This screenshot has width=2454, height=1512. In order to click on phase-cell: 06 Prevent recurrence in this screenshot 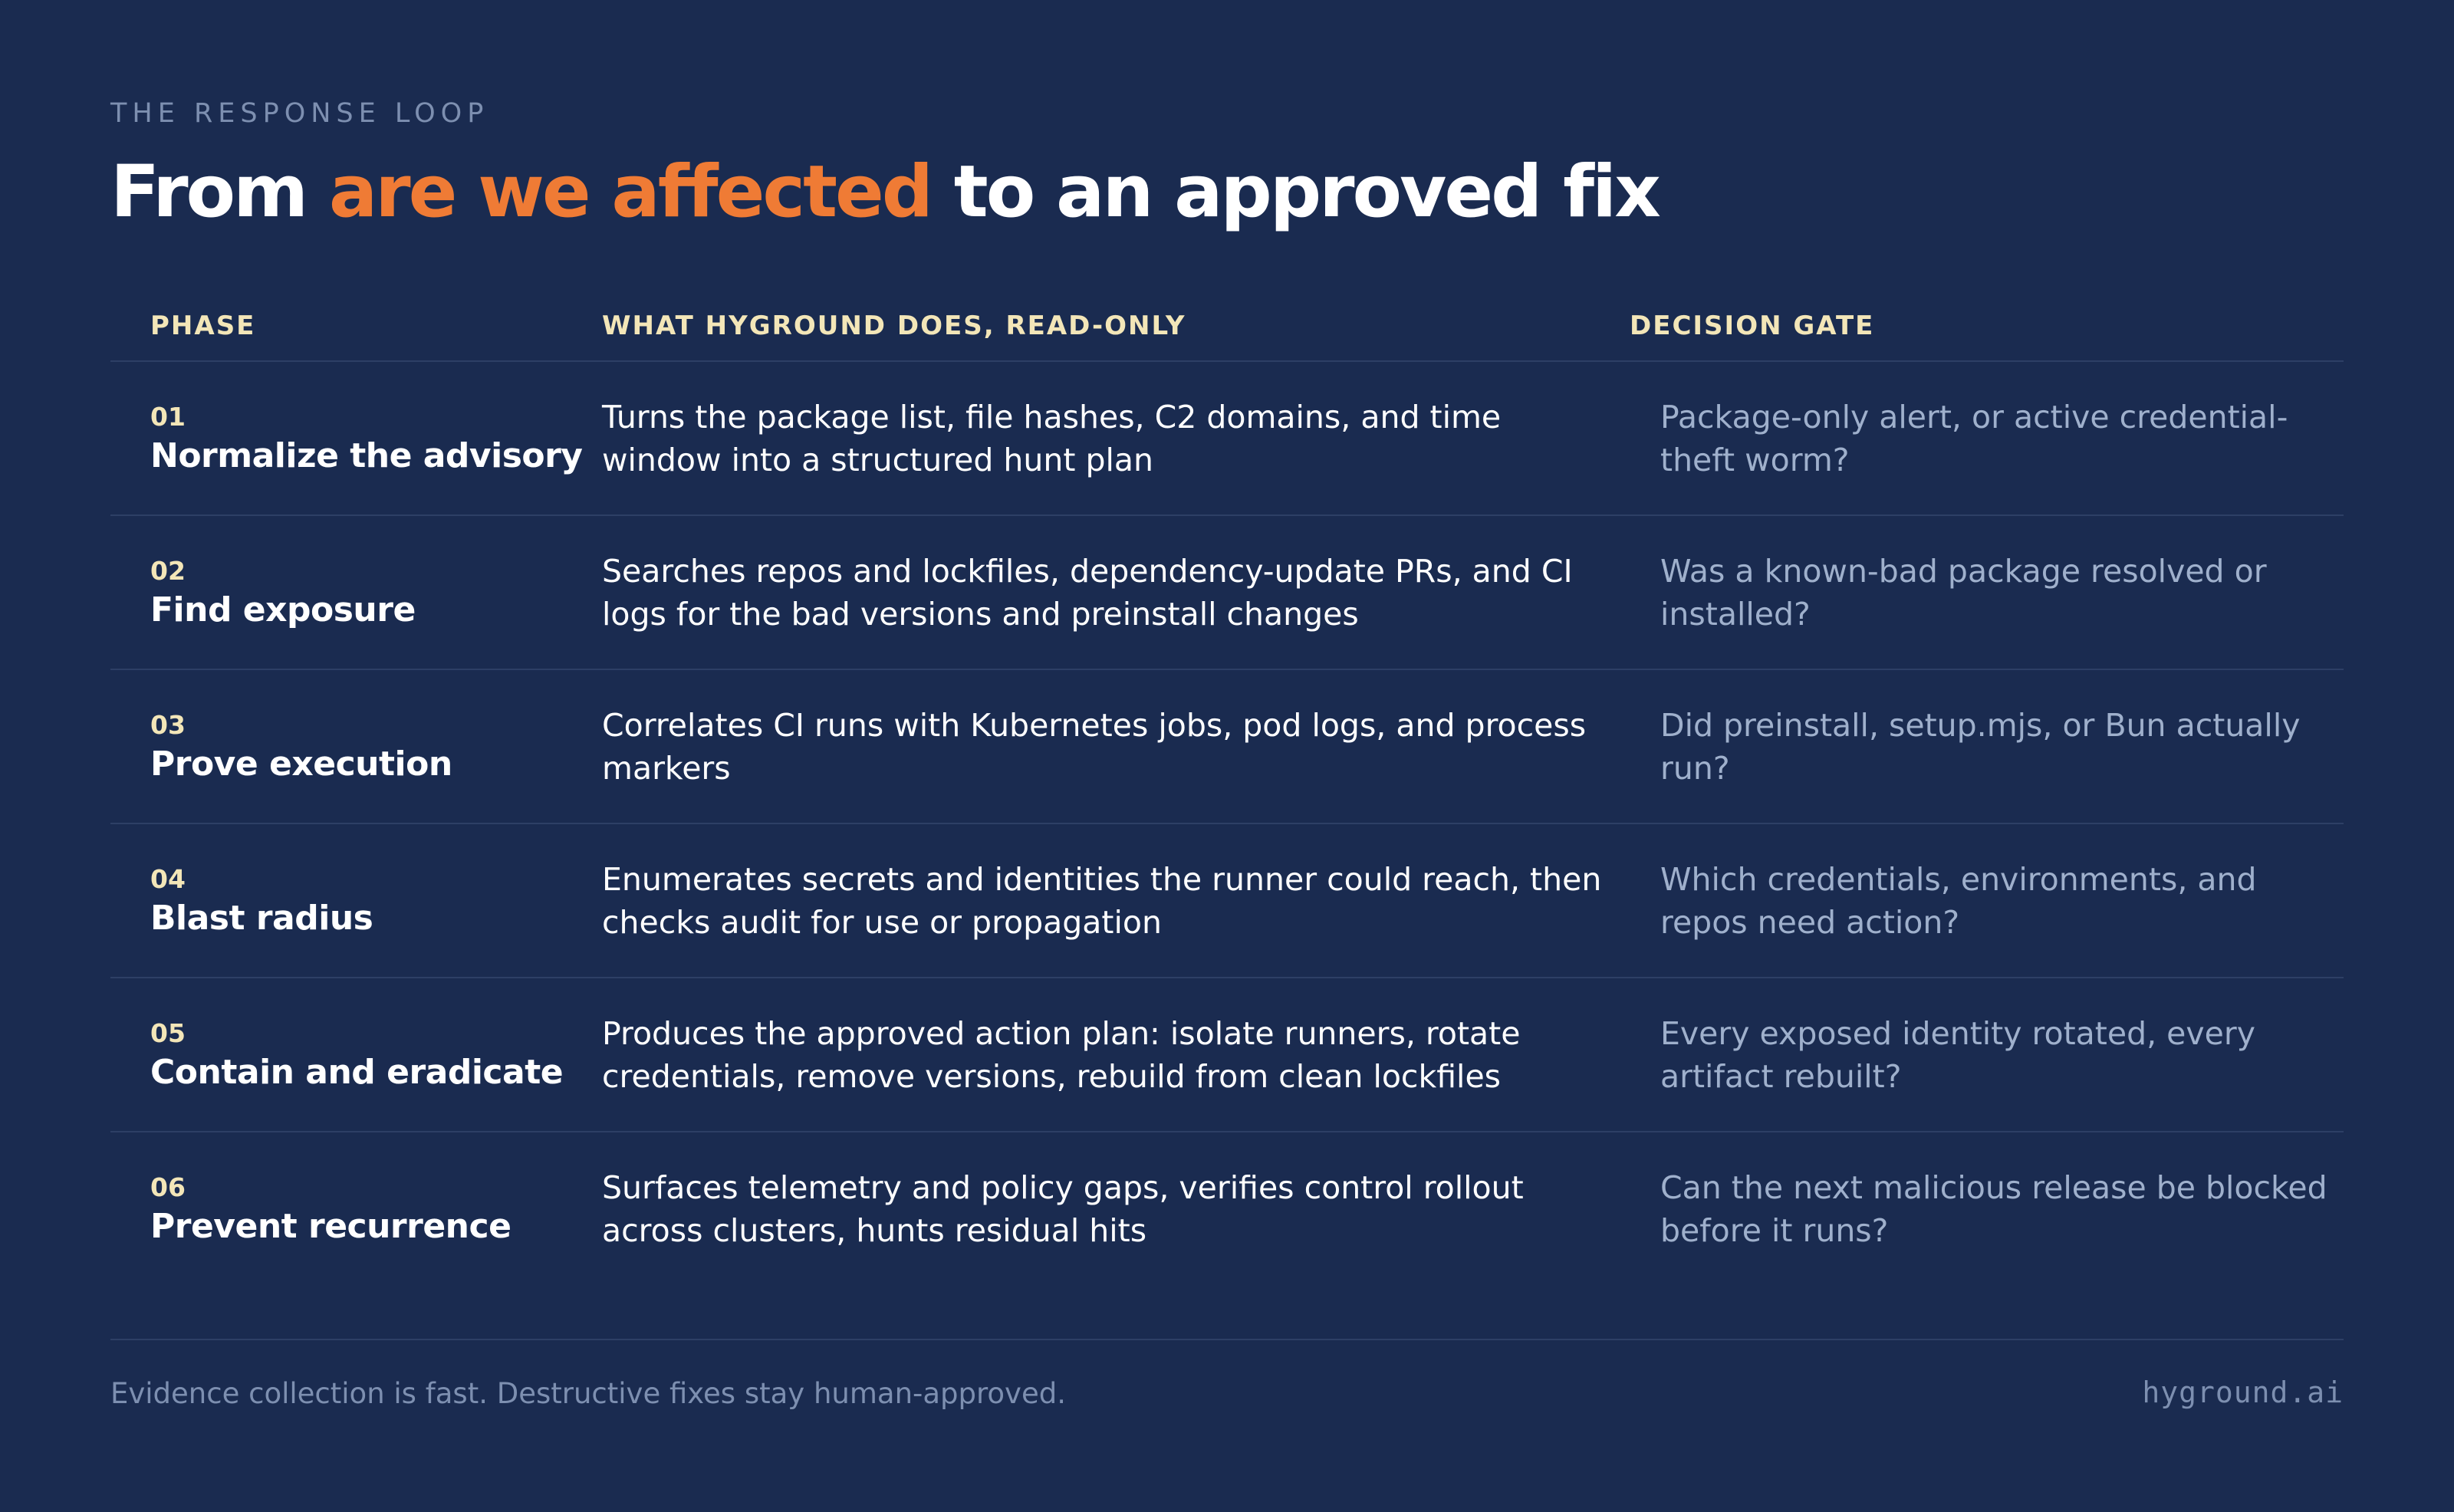, I will do `click(356, 1209)`.